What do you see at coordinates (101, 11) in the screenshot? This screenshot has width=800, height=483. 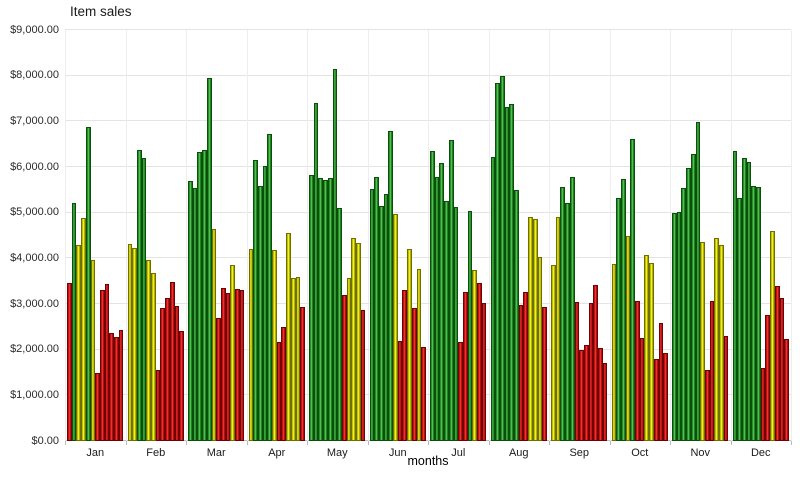 I see `chart-title: Item sales` at bounding box center [101, 11].